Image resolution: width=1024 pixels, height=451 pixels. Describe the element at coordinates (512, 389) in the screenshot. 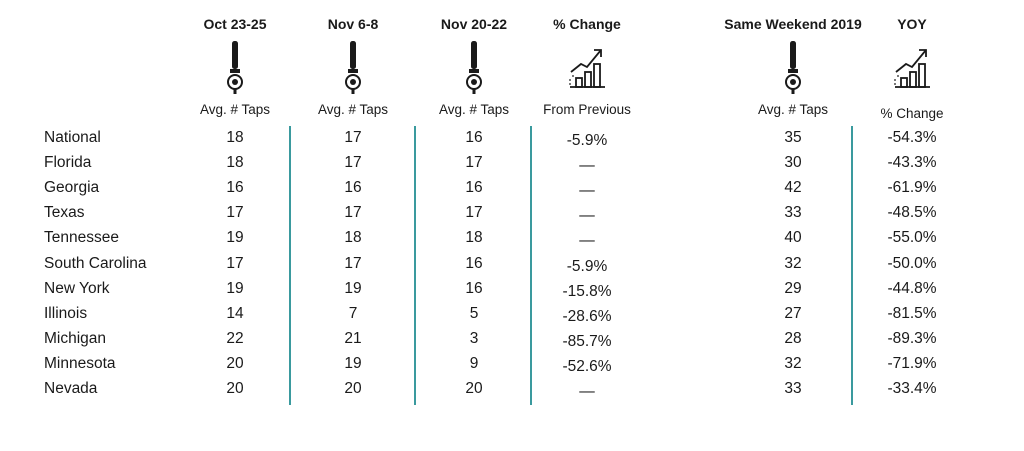

I see `table-row: Nevada 20 20 20 — 33 -33.4%` at that location.